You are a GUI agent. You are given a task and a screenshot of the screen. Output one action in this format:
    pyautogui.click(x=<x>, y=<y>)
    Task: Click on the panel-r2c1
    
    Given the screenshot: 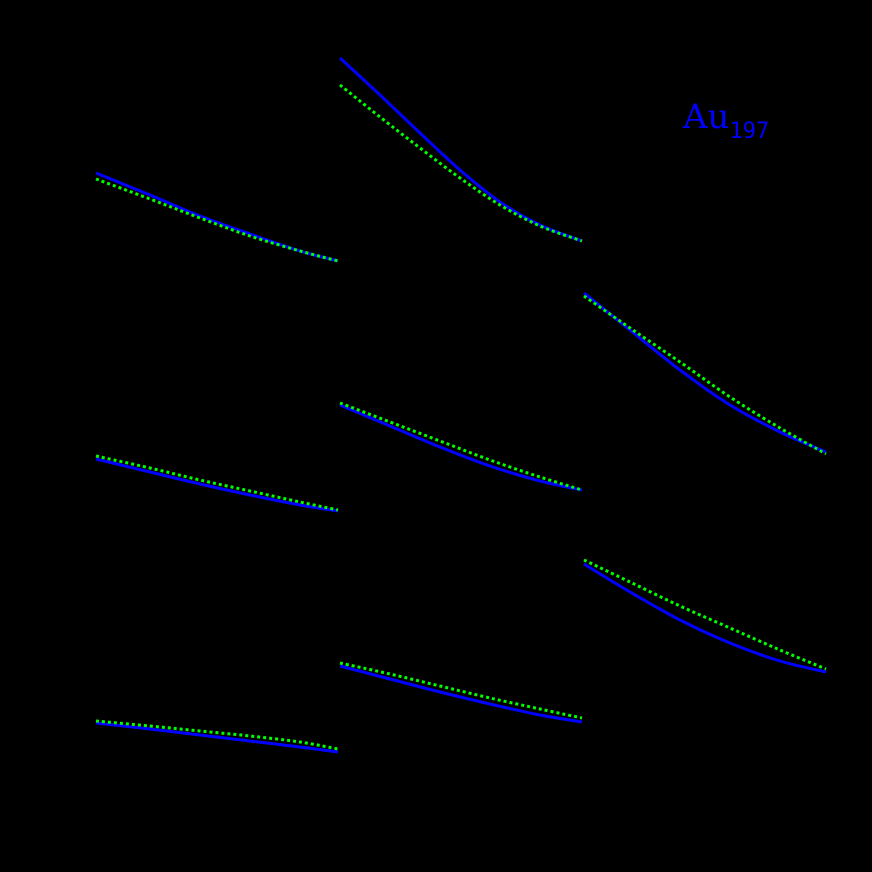 What is the action you would take?
    pyautogui.click(x=217, y=483)
    